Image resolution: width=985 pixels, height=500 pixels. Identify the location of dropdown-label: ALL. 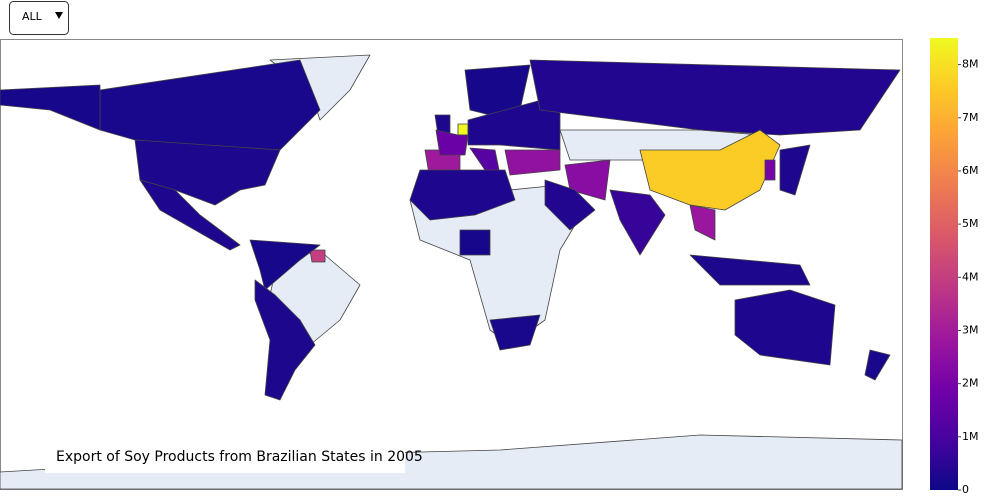
(32, 16).